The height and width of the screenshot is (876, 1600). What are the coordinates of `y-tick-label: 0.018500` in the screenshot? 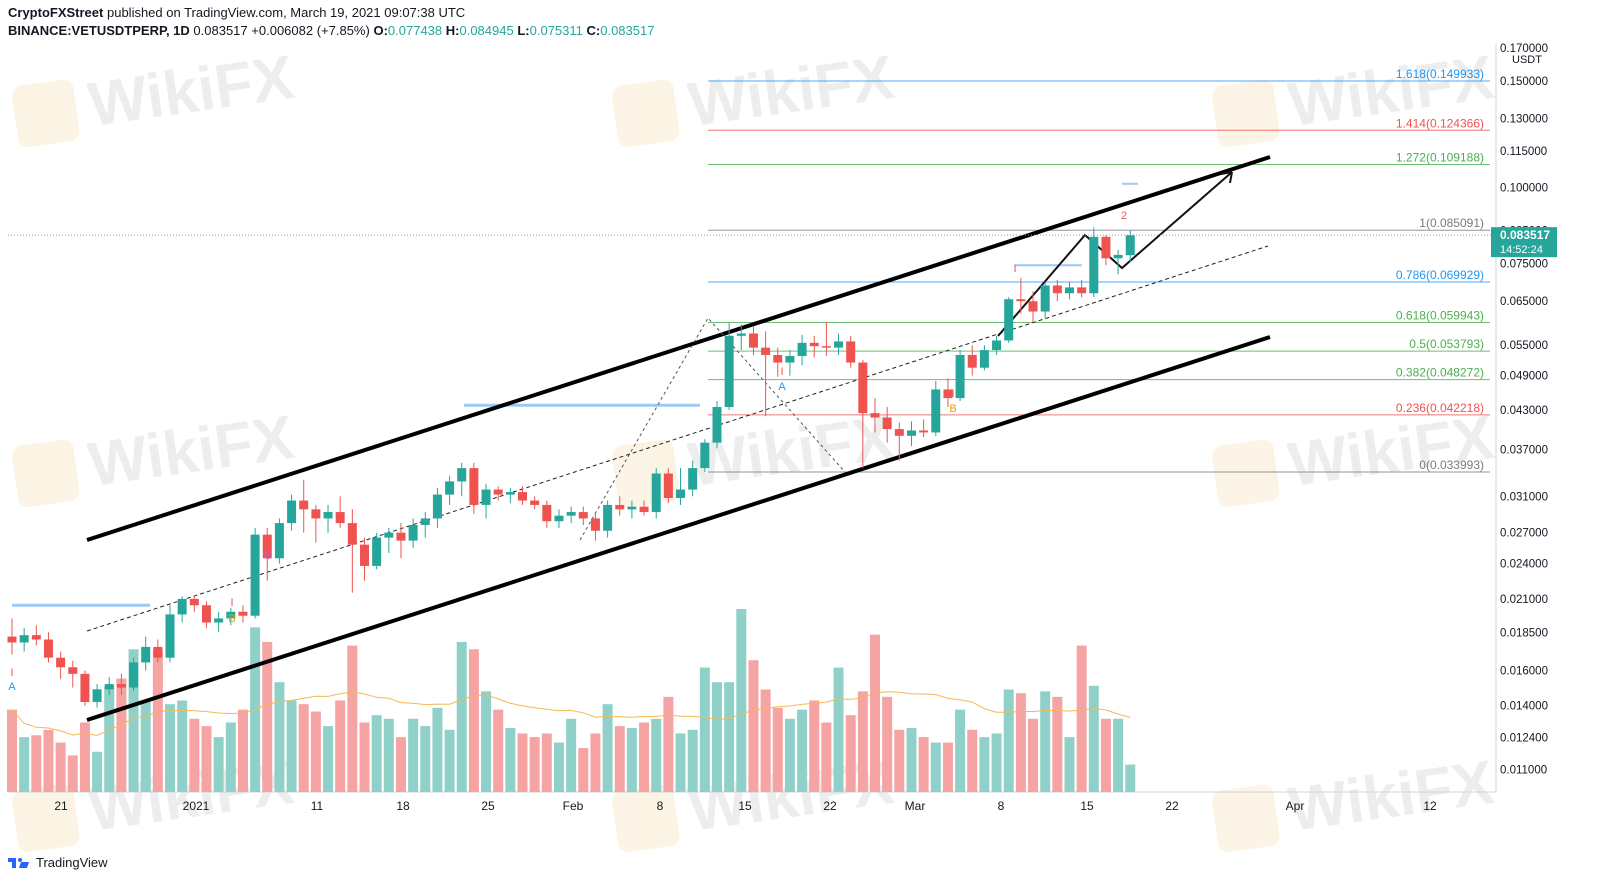 It's located at (1524, 633).